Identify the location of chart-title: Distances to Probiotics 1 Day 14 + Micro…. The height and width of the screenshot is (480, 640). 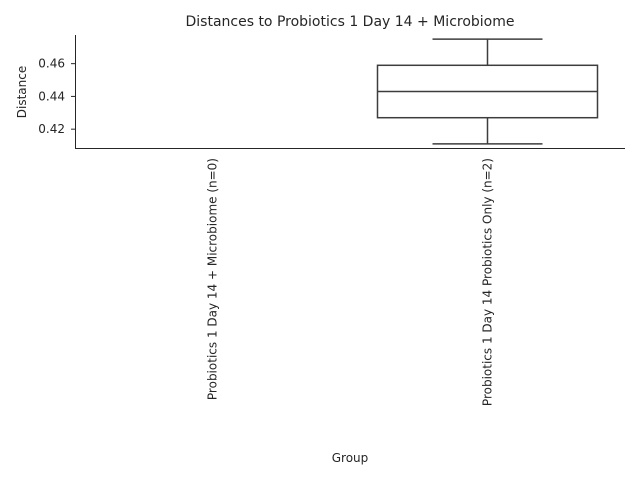
(349, 22).